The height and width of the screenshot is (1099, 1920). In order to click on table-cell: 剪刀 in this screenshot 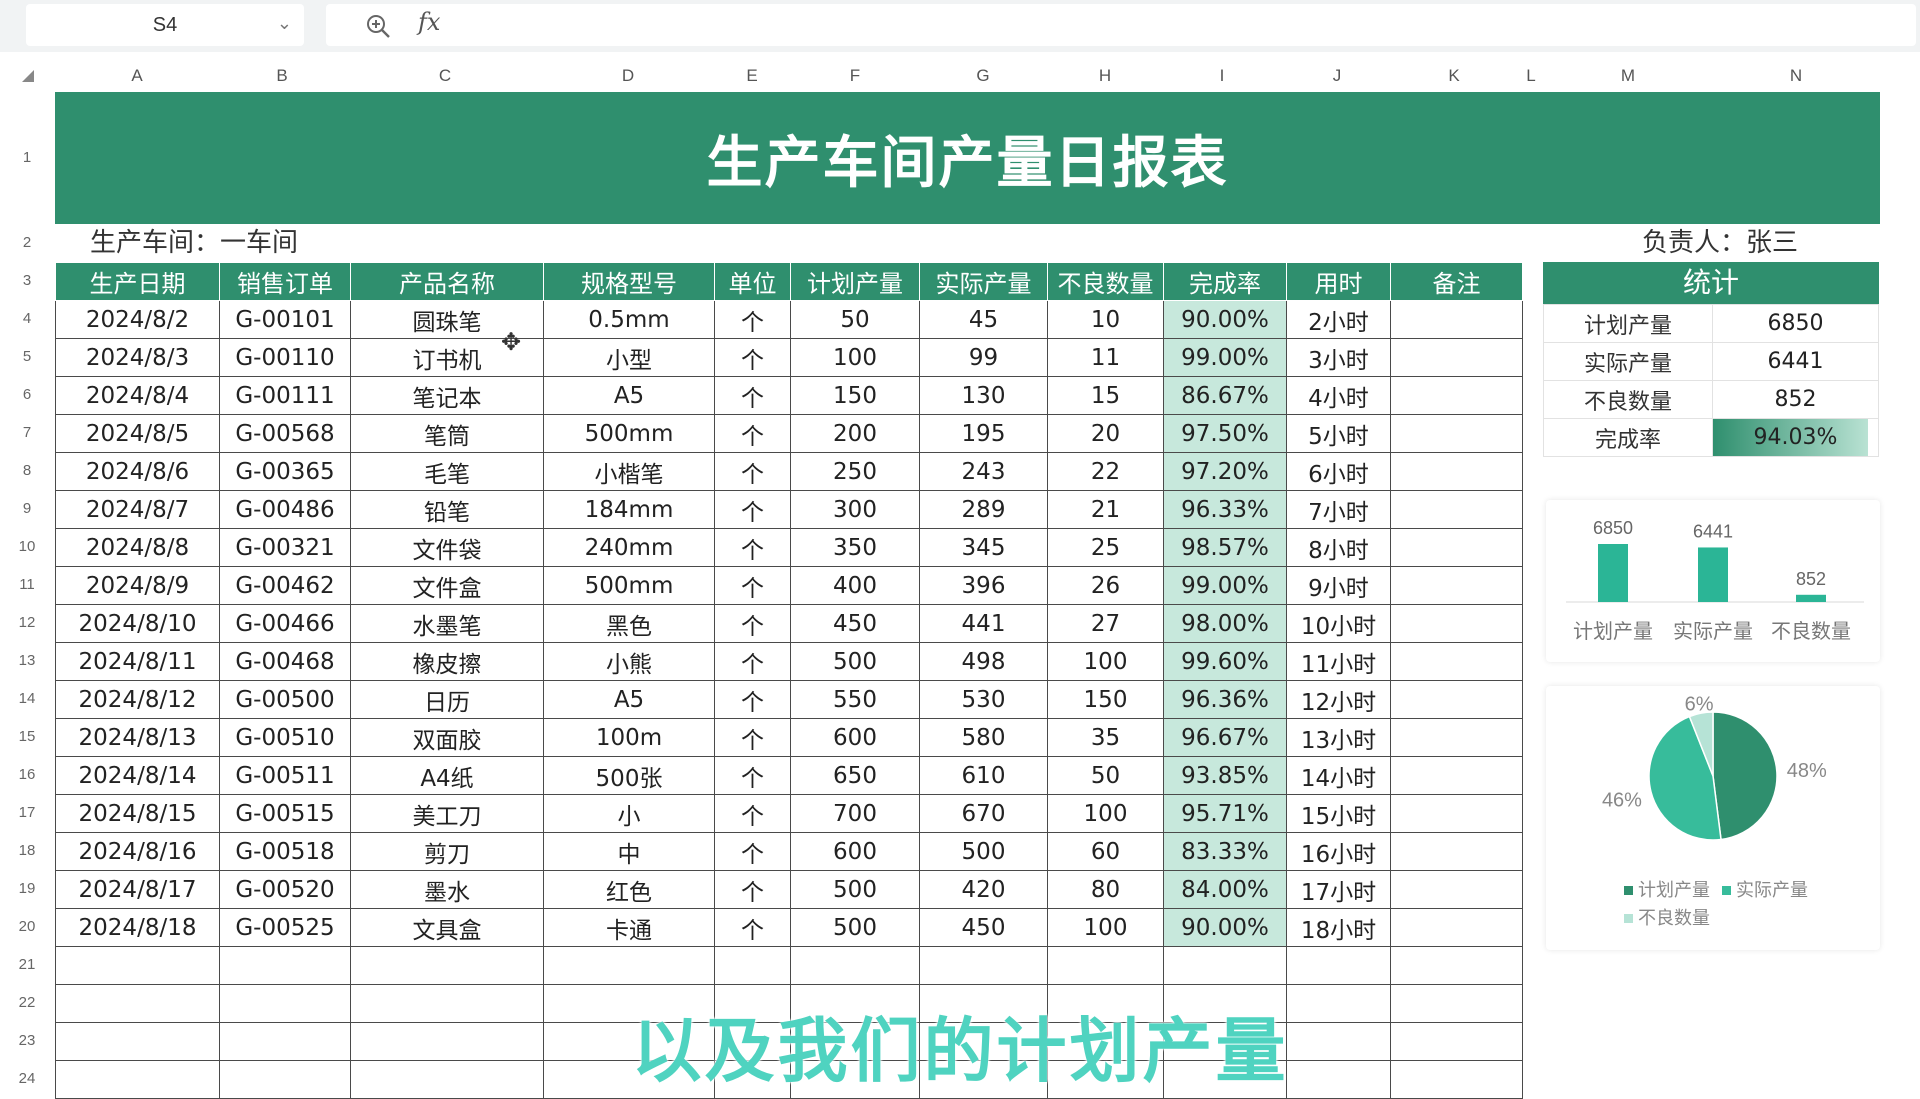, I will do `click(447, 851)`.